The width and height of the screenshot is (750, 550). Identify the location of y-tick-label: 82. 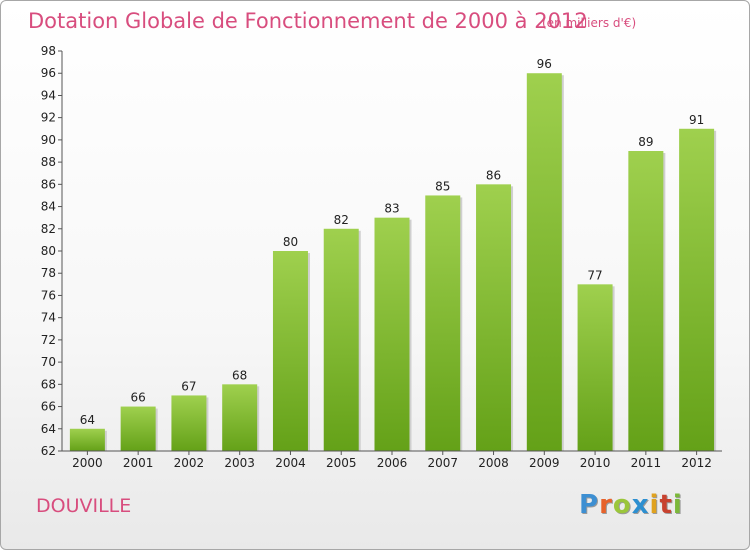
(48, 229).